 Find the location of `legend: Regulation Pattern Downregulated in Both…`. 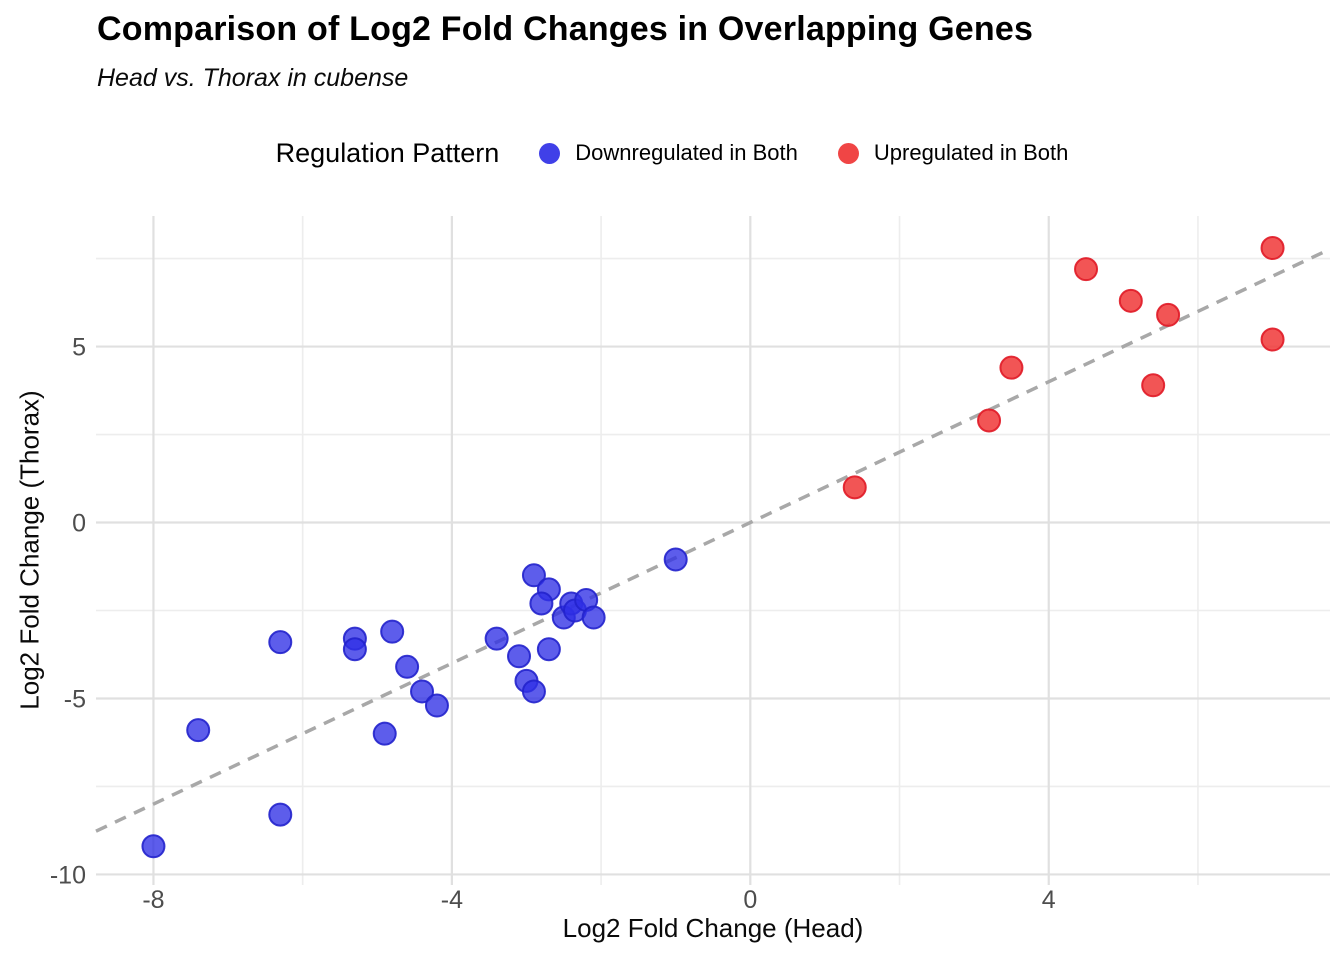

legend: Regulation Pattern Downregulated in Both… is located at coordinates (672, 153).